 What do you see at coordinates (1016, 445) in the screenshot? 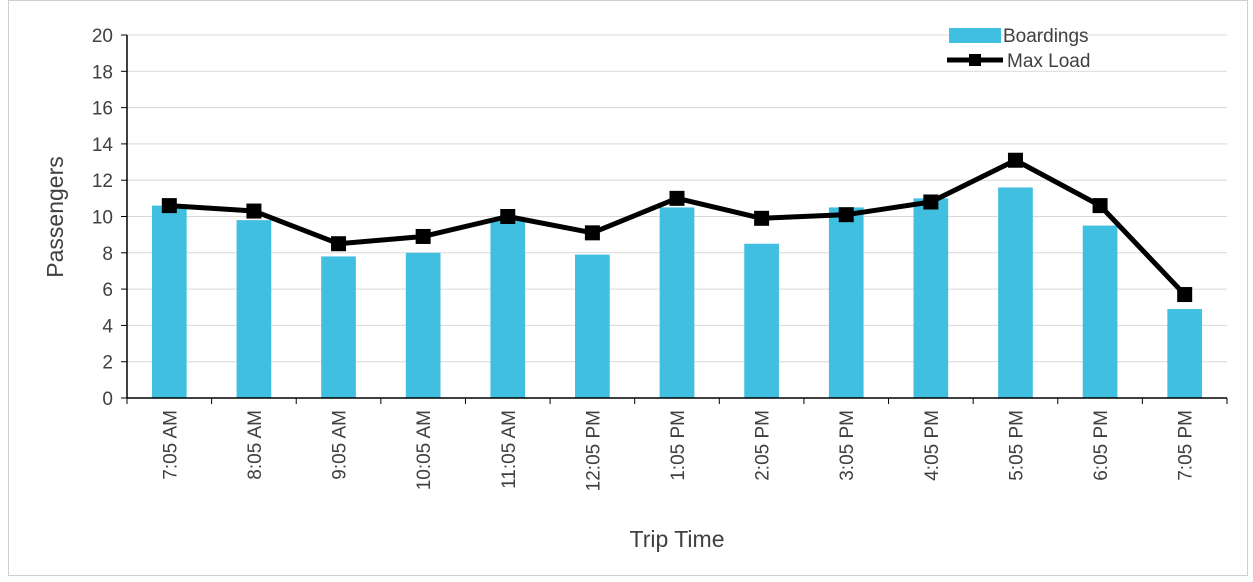
I see `x-tick-label: 5:05 PM` at bounding box center [1016, 445].